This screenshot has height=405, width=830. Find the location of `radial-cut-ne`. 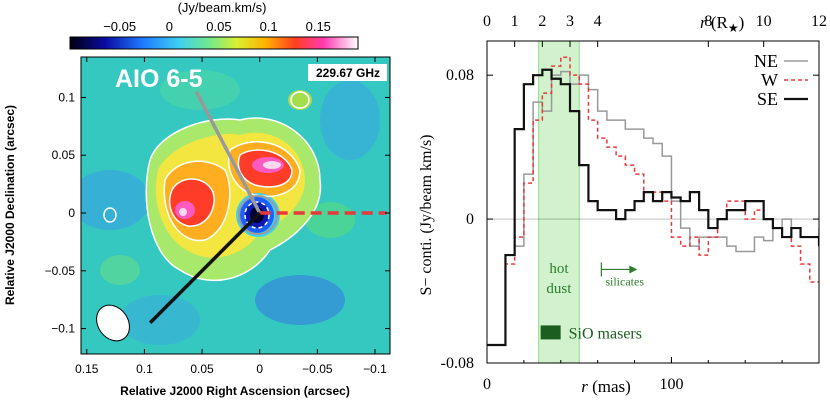

radial-cut-ne is located at coordinates (228, 152).